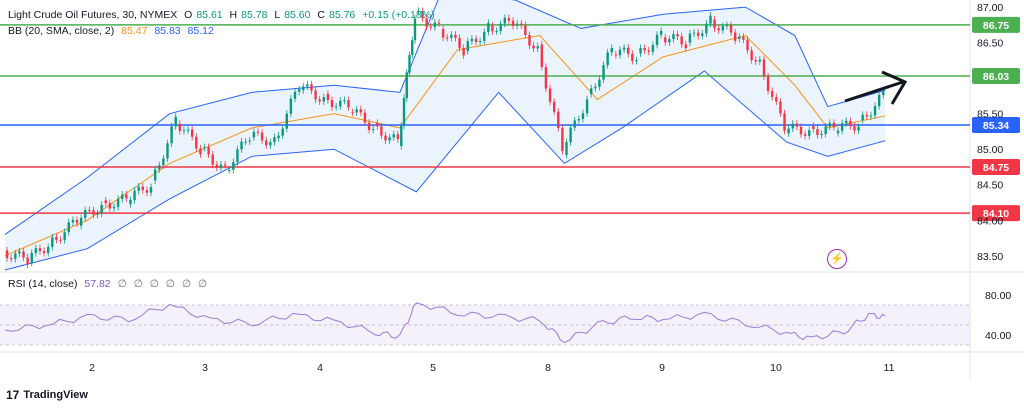 The image size is (1024, 411). I want to click on price-level-tag, so click(996, 76).